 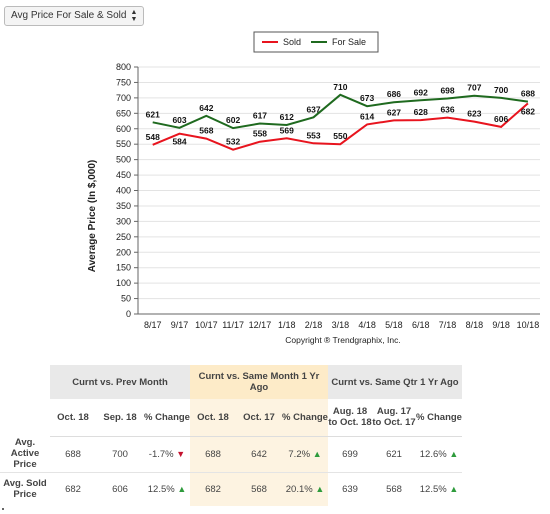 What do you see at coordinates (123, 252) in the screenshot?
I see `y-tick-label: 200` at bounding box center [123, 252].